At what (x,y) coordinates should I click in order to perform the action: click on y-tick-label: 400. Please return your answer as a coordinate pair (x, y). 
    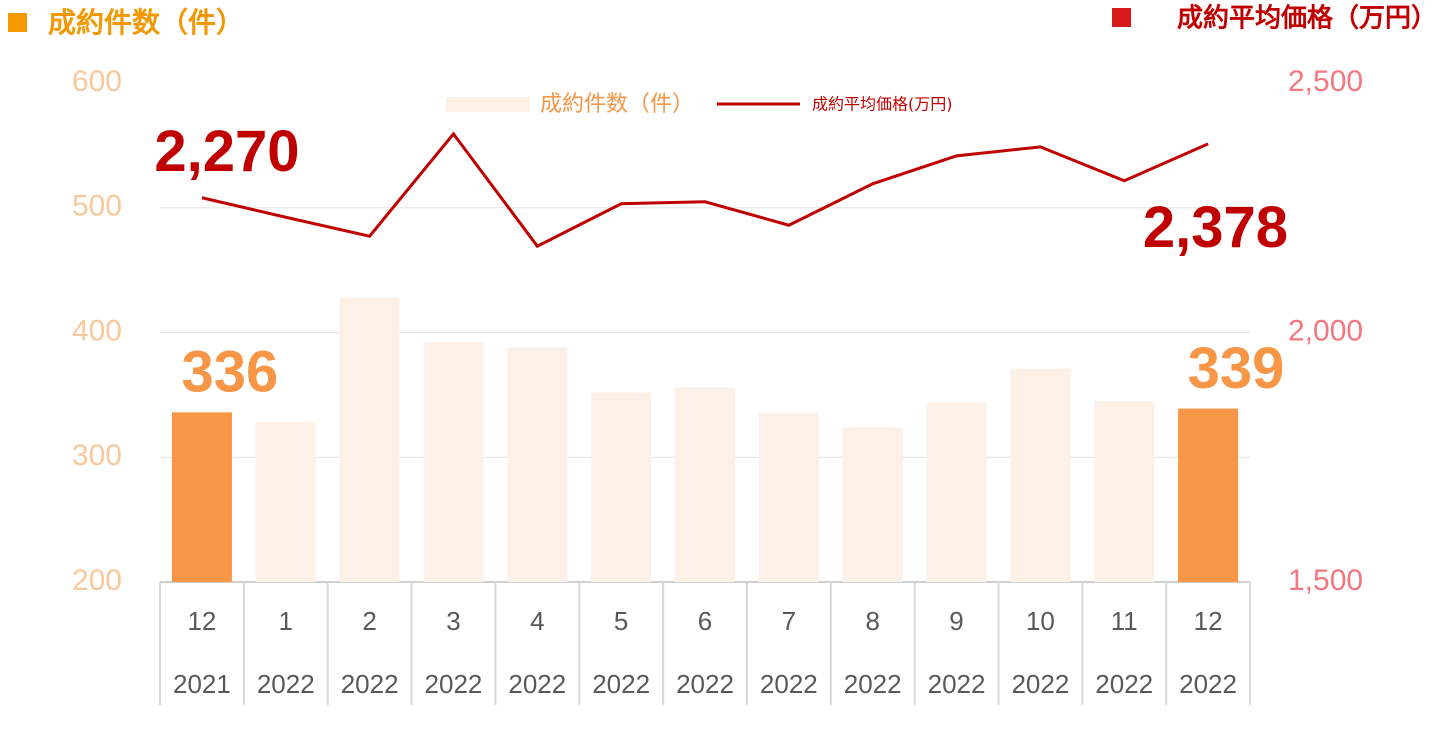
    Looking at the image, I should click on (97, 330).